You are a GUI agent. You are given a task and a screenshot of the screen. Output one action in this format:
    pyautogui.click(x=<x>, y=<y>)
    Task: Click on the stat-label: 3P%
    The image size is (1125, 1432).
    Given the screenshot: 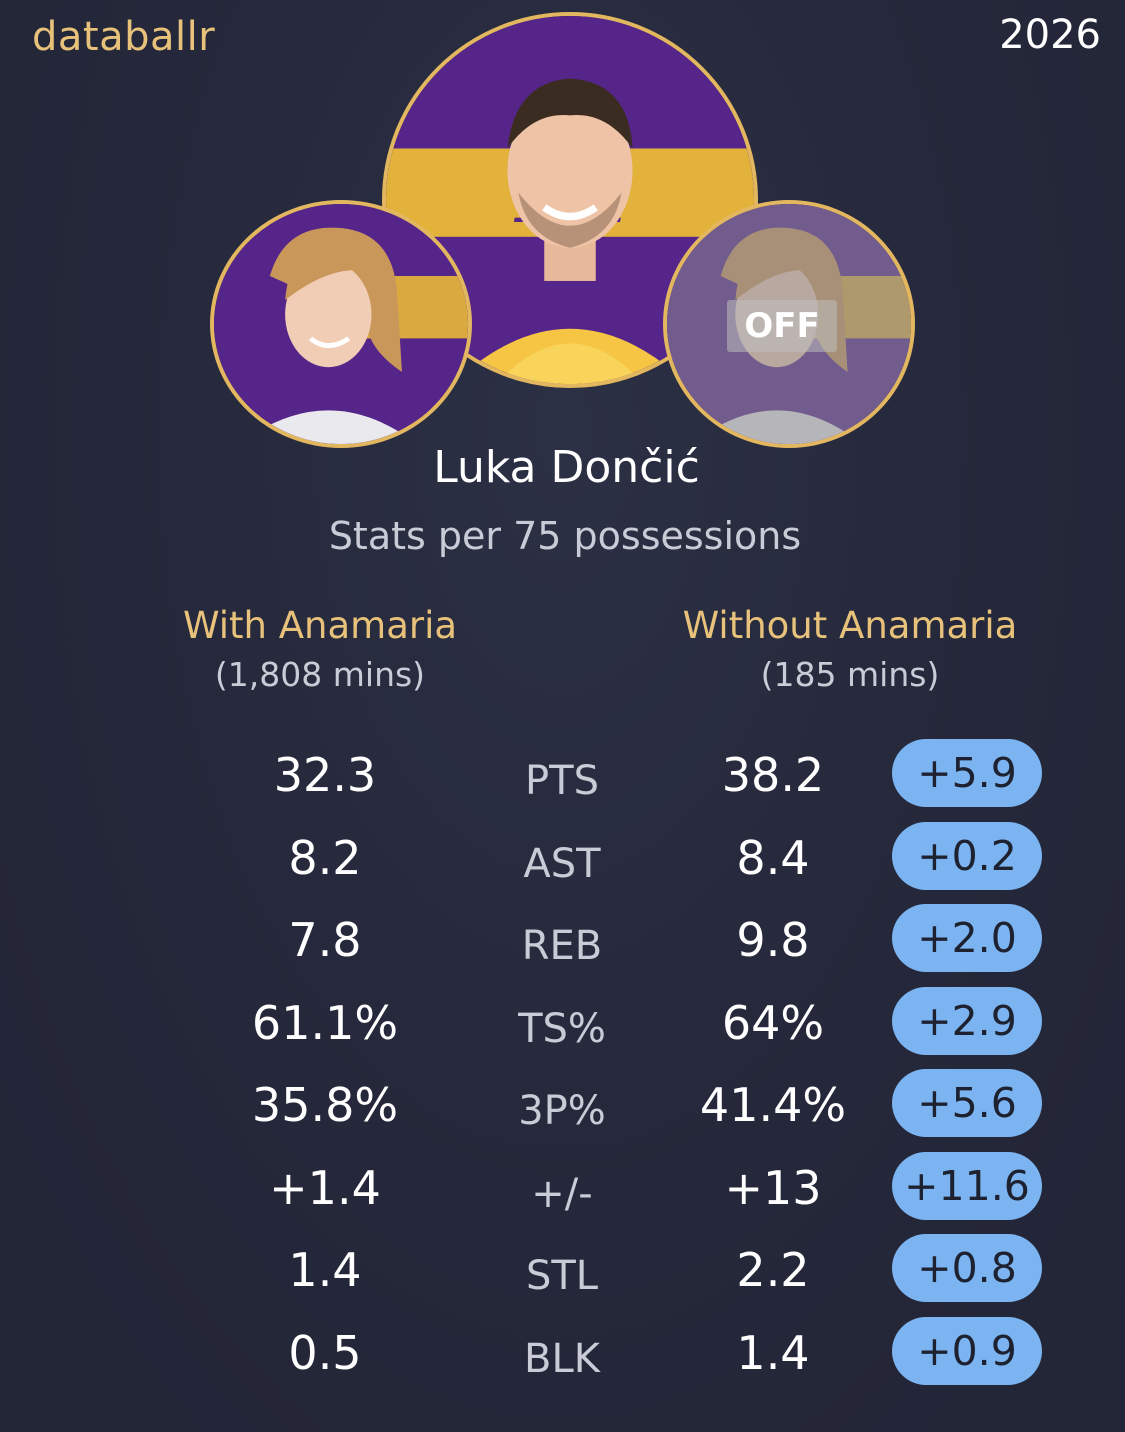 What is the action you would take?
    pyautogui.click(x=562, y=1111)
    